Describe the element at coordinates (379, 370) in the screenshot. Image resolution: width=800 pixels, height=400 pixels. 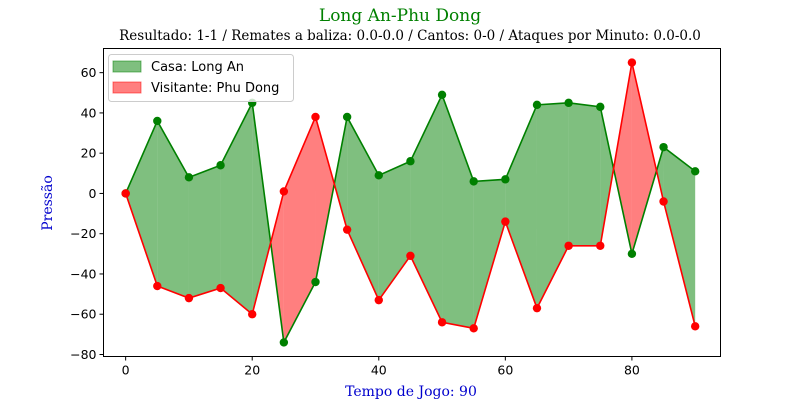
I see `x-tick-label: 40` at that location.